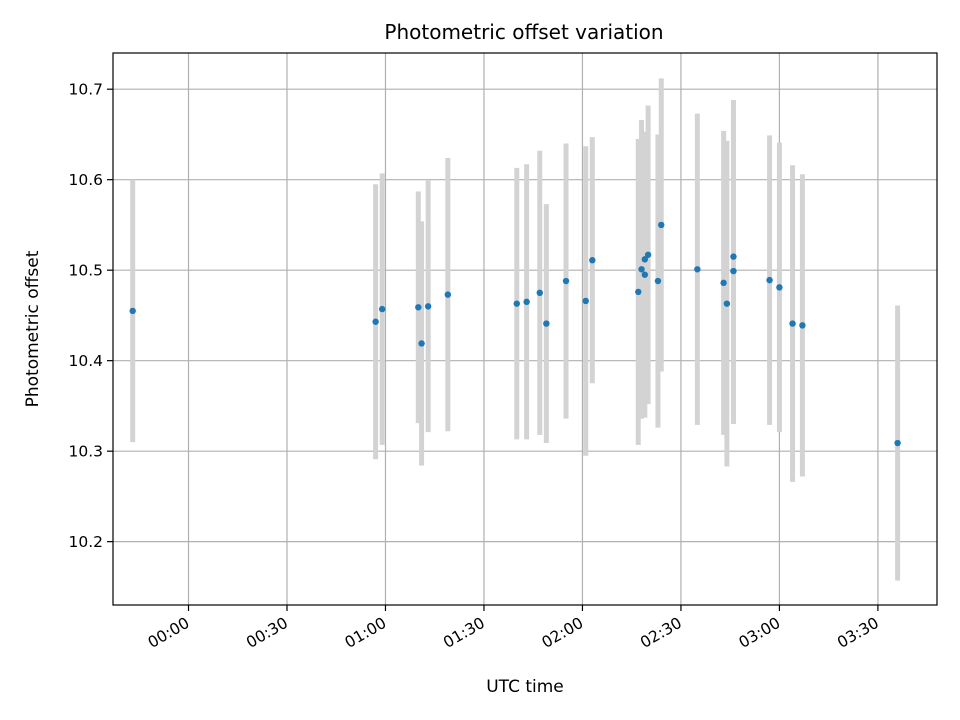 This screenshot has height=720, width=960. What do you see at coordinates (760, 633) in the screenshot?
I see `x-tick-label: 03:00` at bounding box center [760, 633].